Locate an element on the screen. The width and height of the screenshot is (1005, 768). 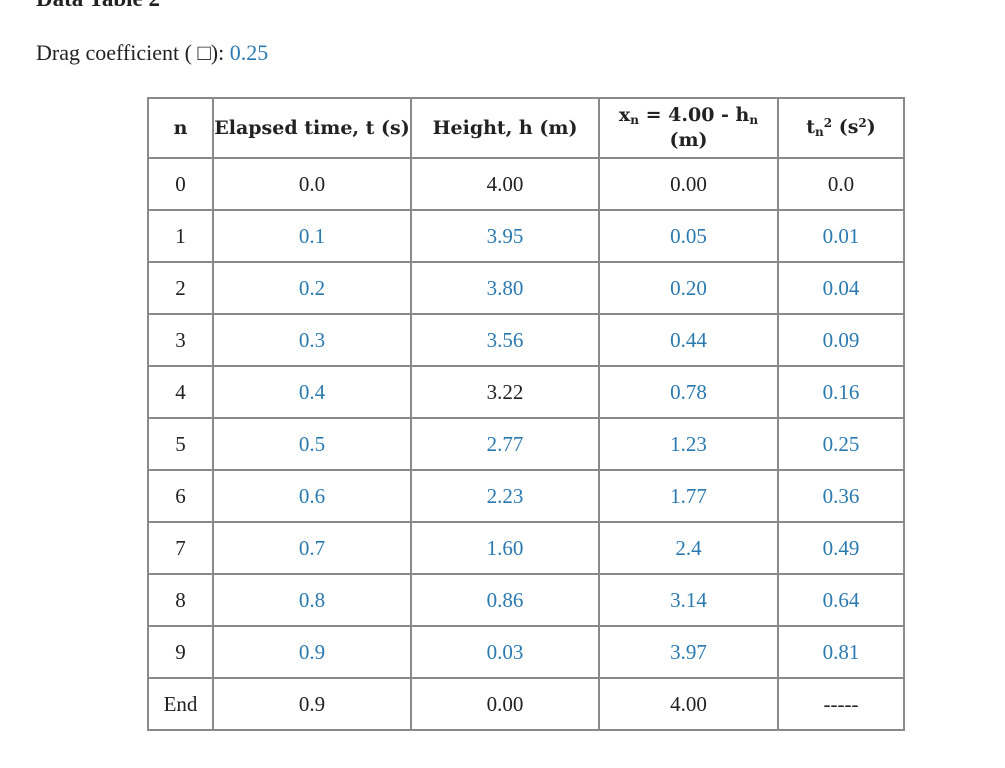
table-cell: 9 is located at coordinates (180, 652).